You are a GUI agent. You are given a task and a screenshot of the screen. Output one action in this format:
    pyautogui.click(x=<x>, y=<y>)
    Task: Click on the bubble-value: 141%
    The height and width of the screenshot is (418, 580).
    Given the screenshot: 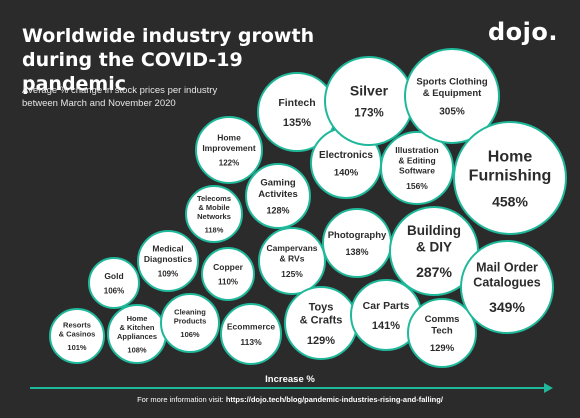 What is the action you would take?
    pyautogui.click(x=386, y=326)
    